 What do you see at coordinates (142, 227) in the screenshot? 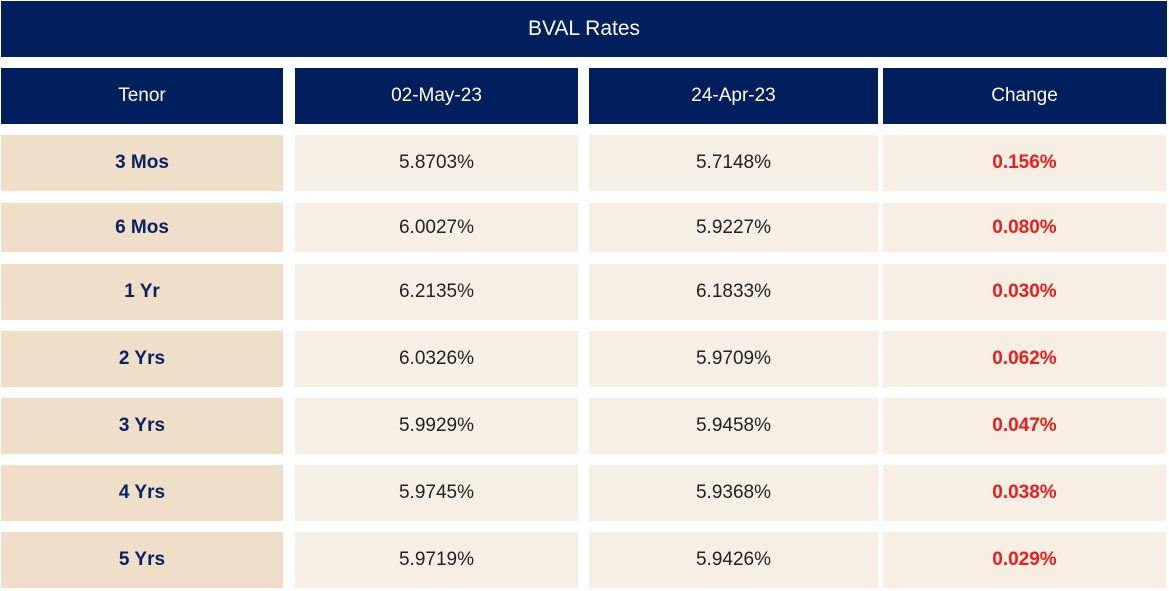
I see `tenor-cell: 6 Mos` at bounding box center [142, 227].